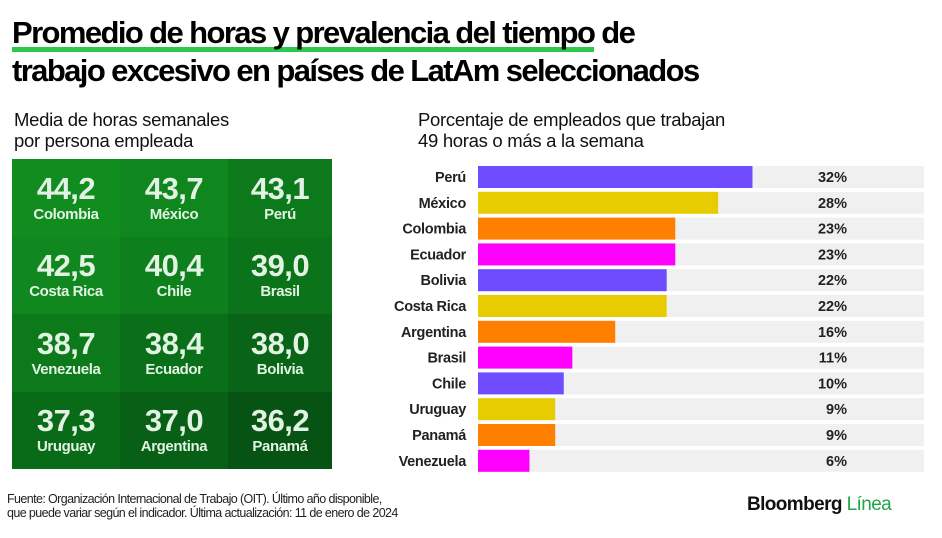  I want to click on hours-tile: 38,4 Ecuador, so click(174, 353).